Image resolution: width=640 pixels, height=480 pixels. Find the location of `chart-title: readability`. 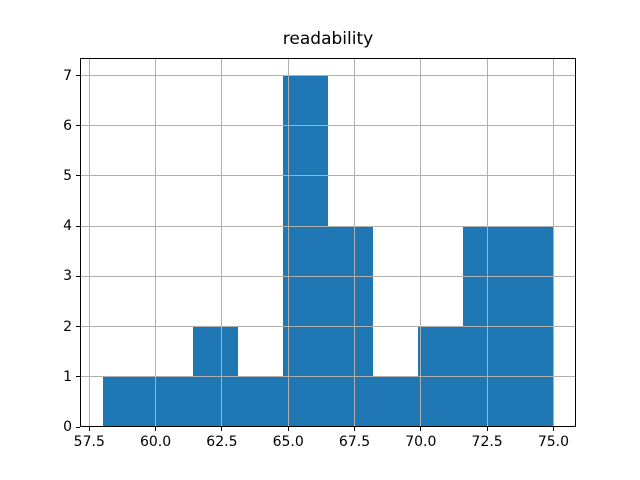

chart-title: readability is located at coordinates (328, 39).